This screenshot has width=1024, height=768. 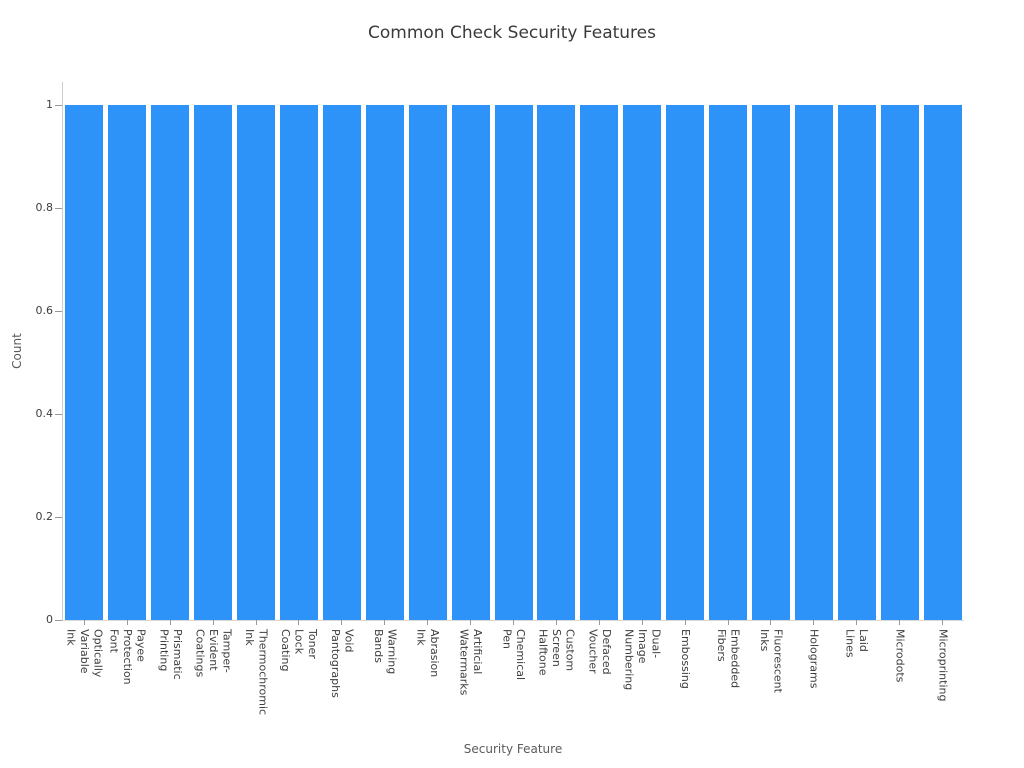 What do you see at coordinates (943, 665) in the screenshot?
I see `x-tick-label: Microprinting` at bounding box center [943, 665].